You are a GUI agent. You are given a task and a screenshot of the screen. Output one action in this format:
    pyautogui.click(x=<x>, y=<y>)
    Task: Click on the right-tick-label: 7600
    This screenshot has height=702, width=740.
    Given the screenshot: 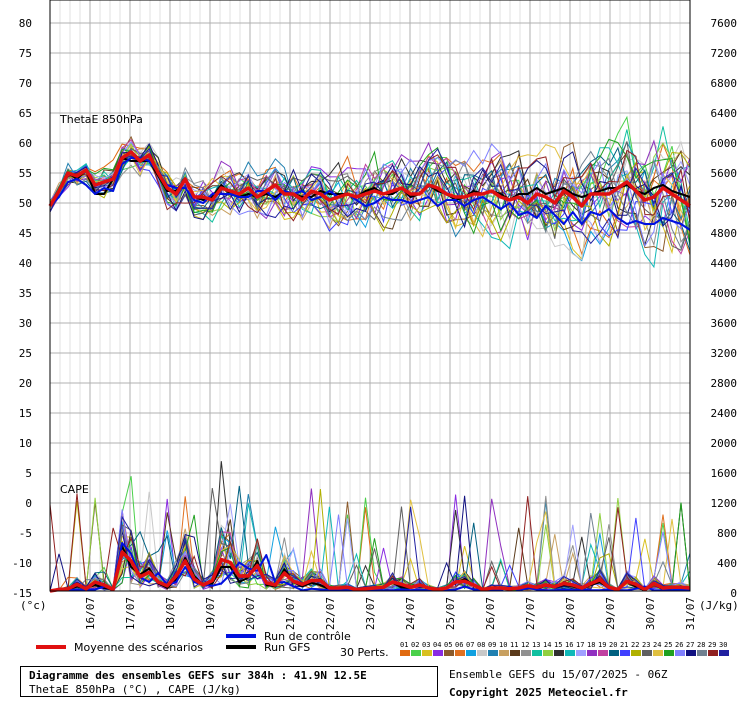 What is the action you would take?
    pyautogui.click(x=724, y=23)
    